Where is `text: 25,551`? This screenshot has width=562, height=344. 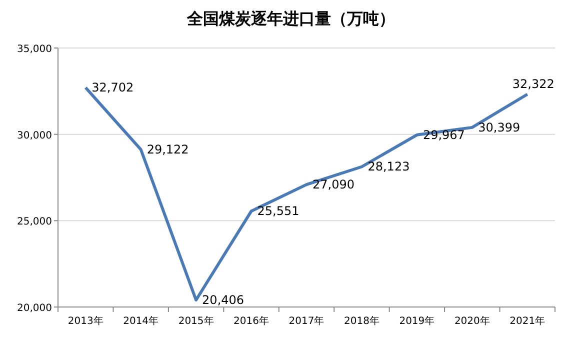
text: 25,551 is located at coordinates (278, 211).